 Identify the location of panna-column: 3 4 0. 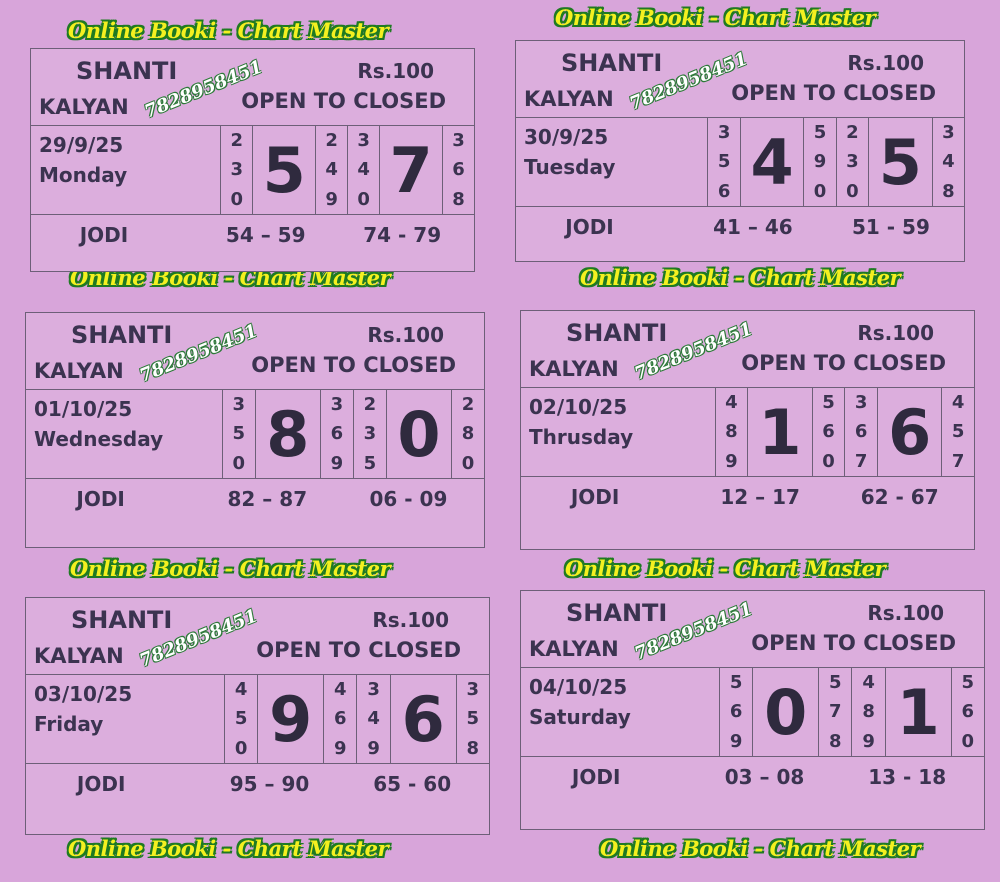
(364, 170).